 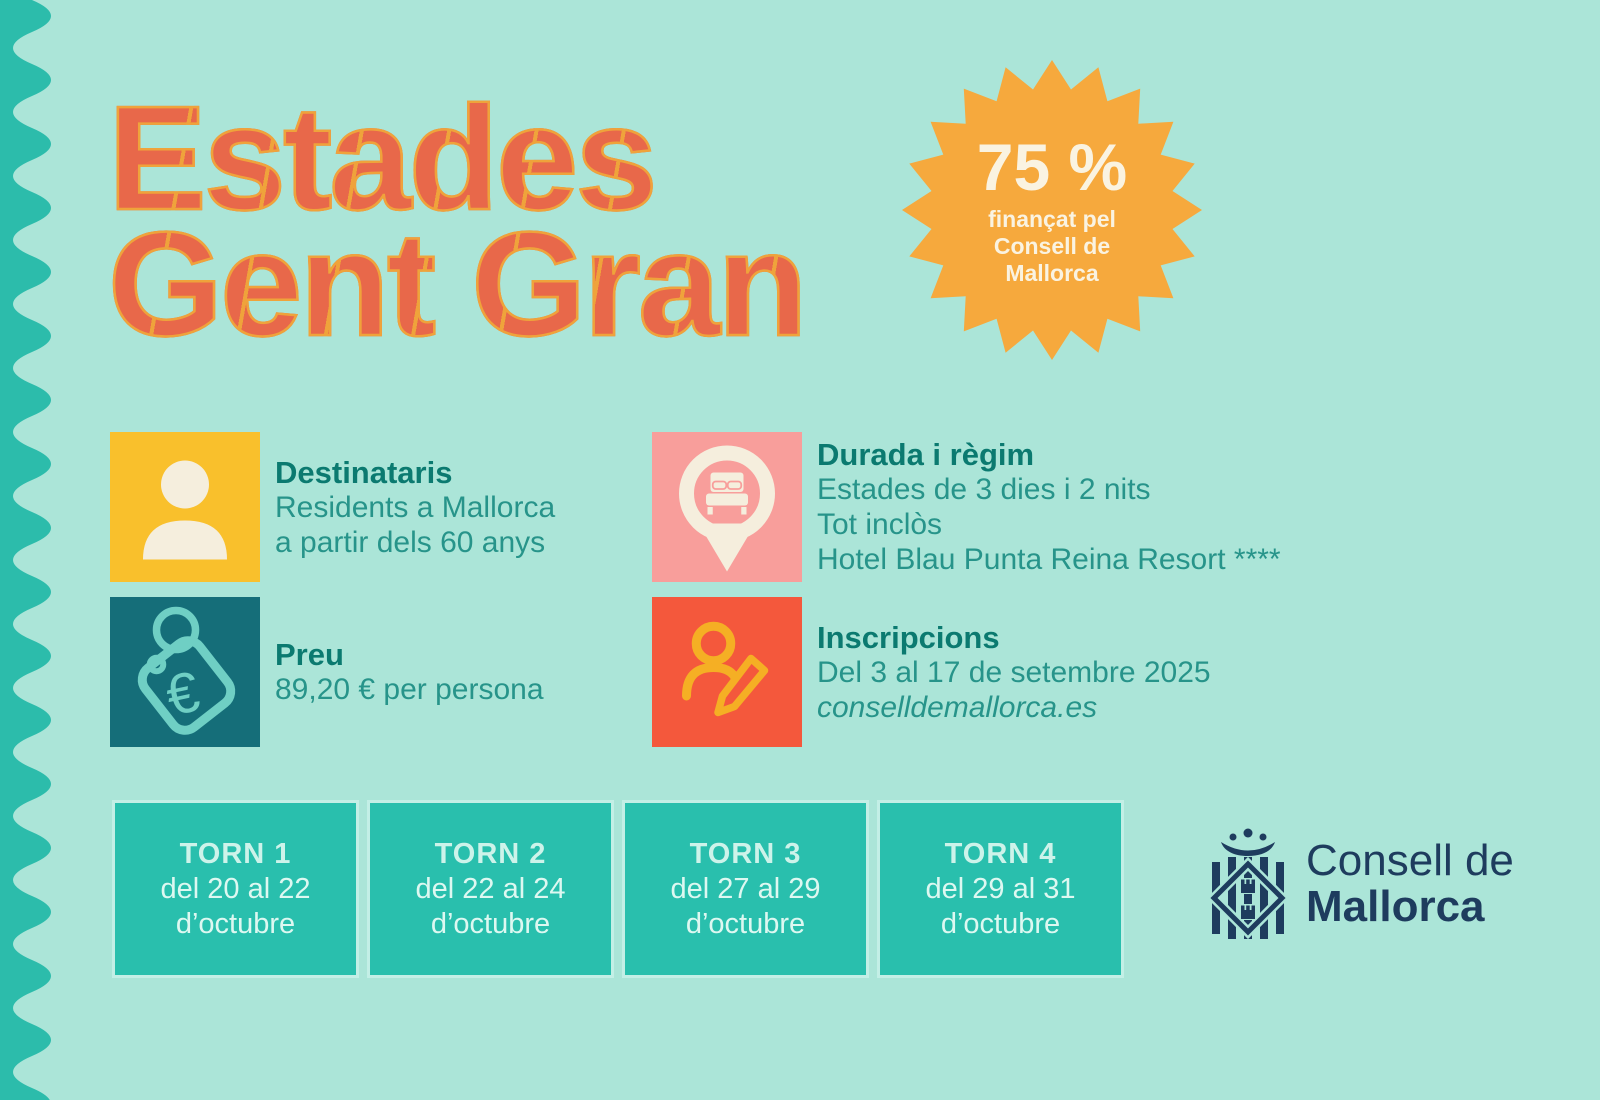 What do you see at coordinates (458, 284) in the screenshot?
I see `title-line-2: Gent Gran` at bounding box center [458, 284].